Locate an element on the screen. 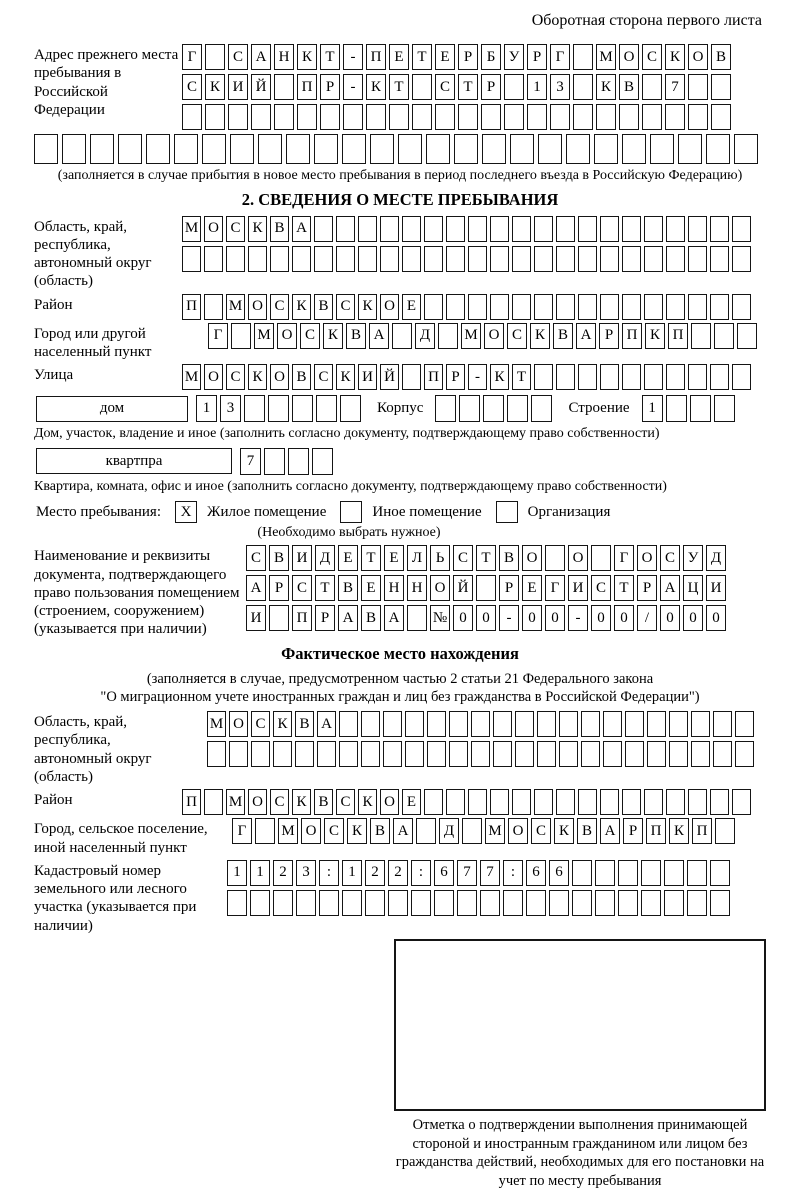  char-cell: 6 is located at coordinates (444, 872).